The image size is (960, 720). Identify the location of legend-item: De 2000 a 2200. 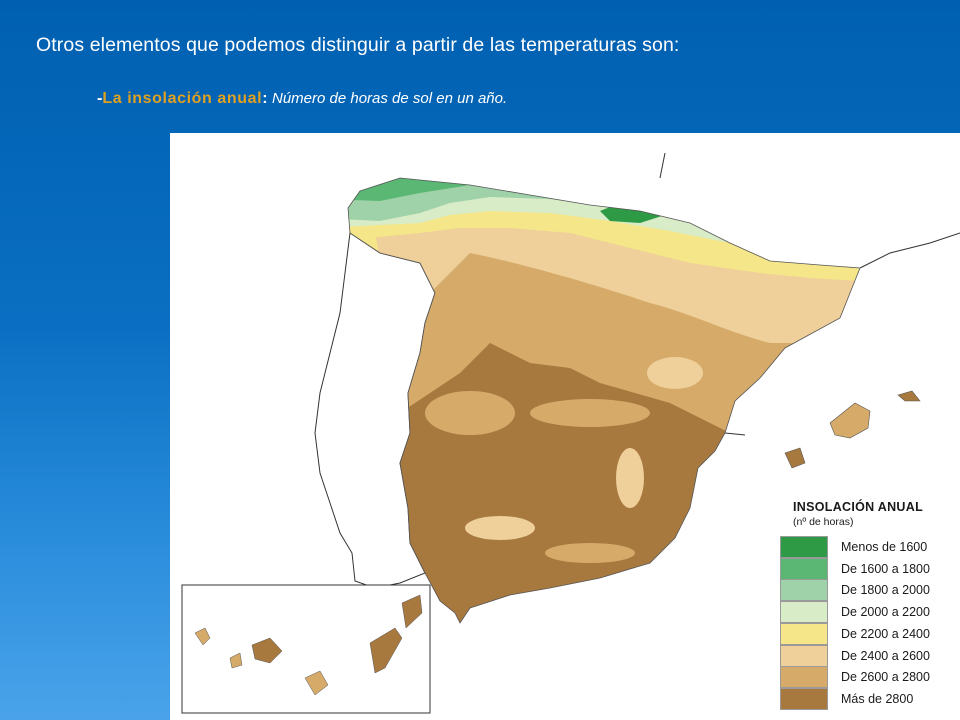
(867, 612).